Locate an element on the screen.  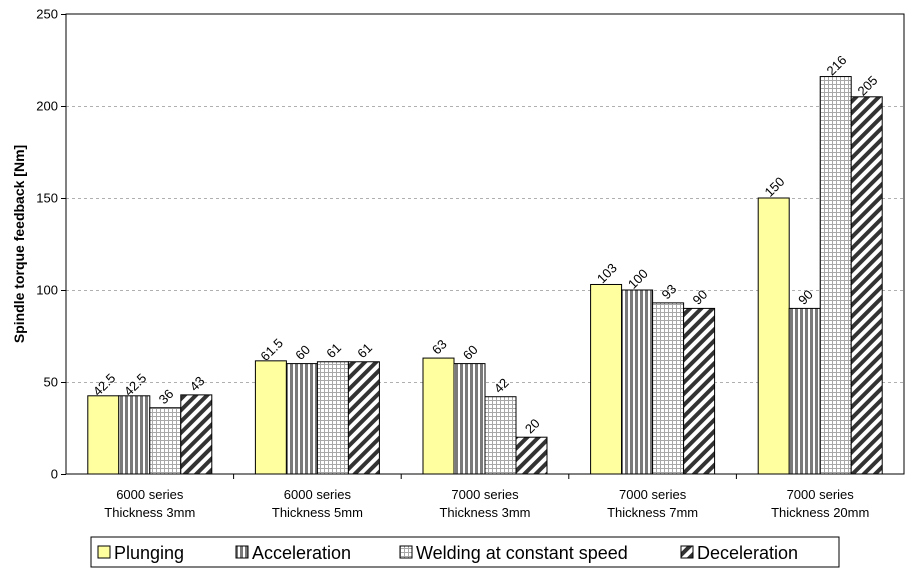
data-label: 61.5 is located at coordinates (271, 349).